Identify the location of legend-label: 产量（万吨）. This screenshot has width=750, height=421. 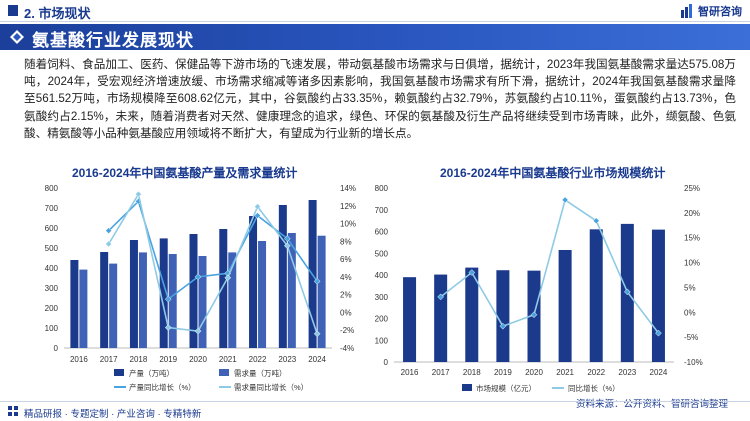
(151, 373).